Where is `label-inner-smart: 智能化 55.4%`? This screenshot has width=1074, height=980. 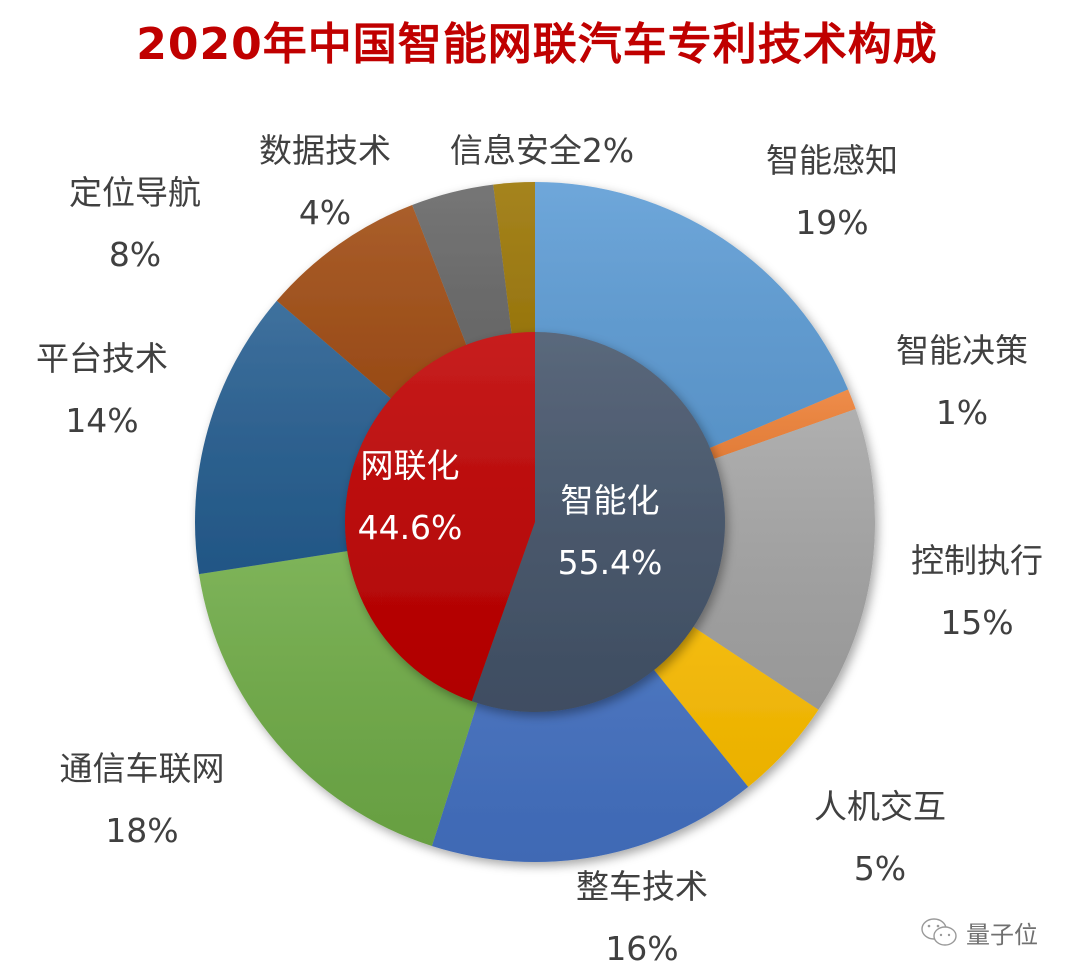 label-inner-smart: 智能化 55.4% is located at coordinates (610, 531).